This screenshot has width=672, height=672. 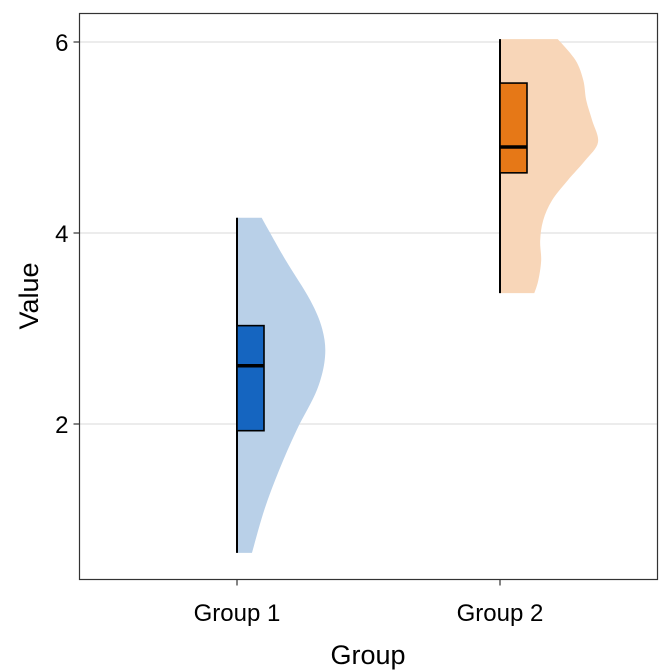 I want to click on y-tick-label: 6, so click(x=61, y=43).